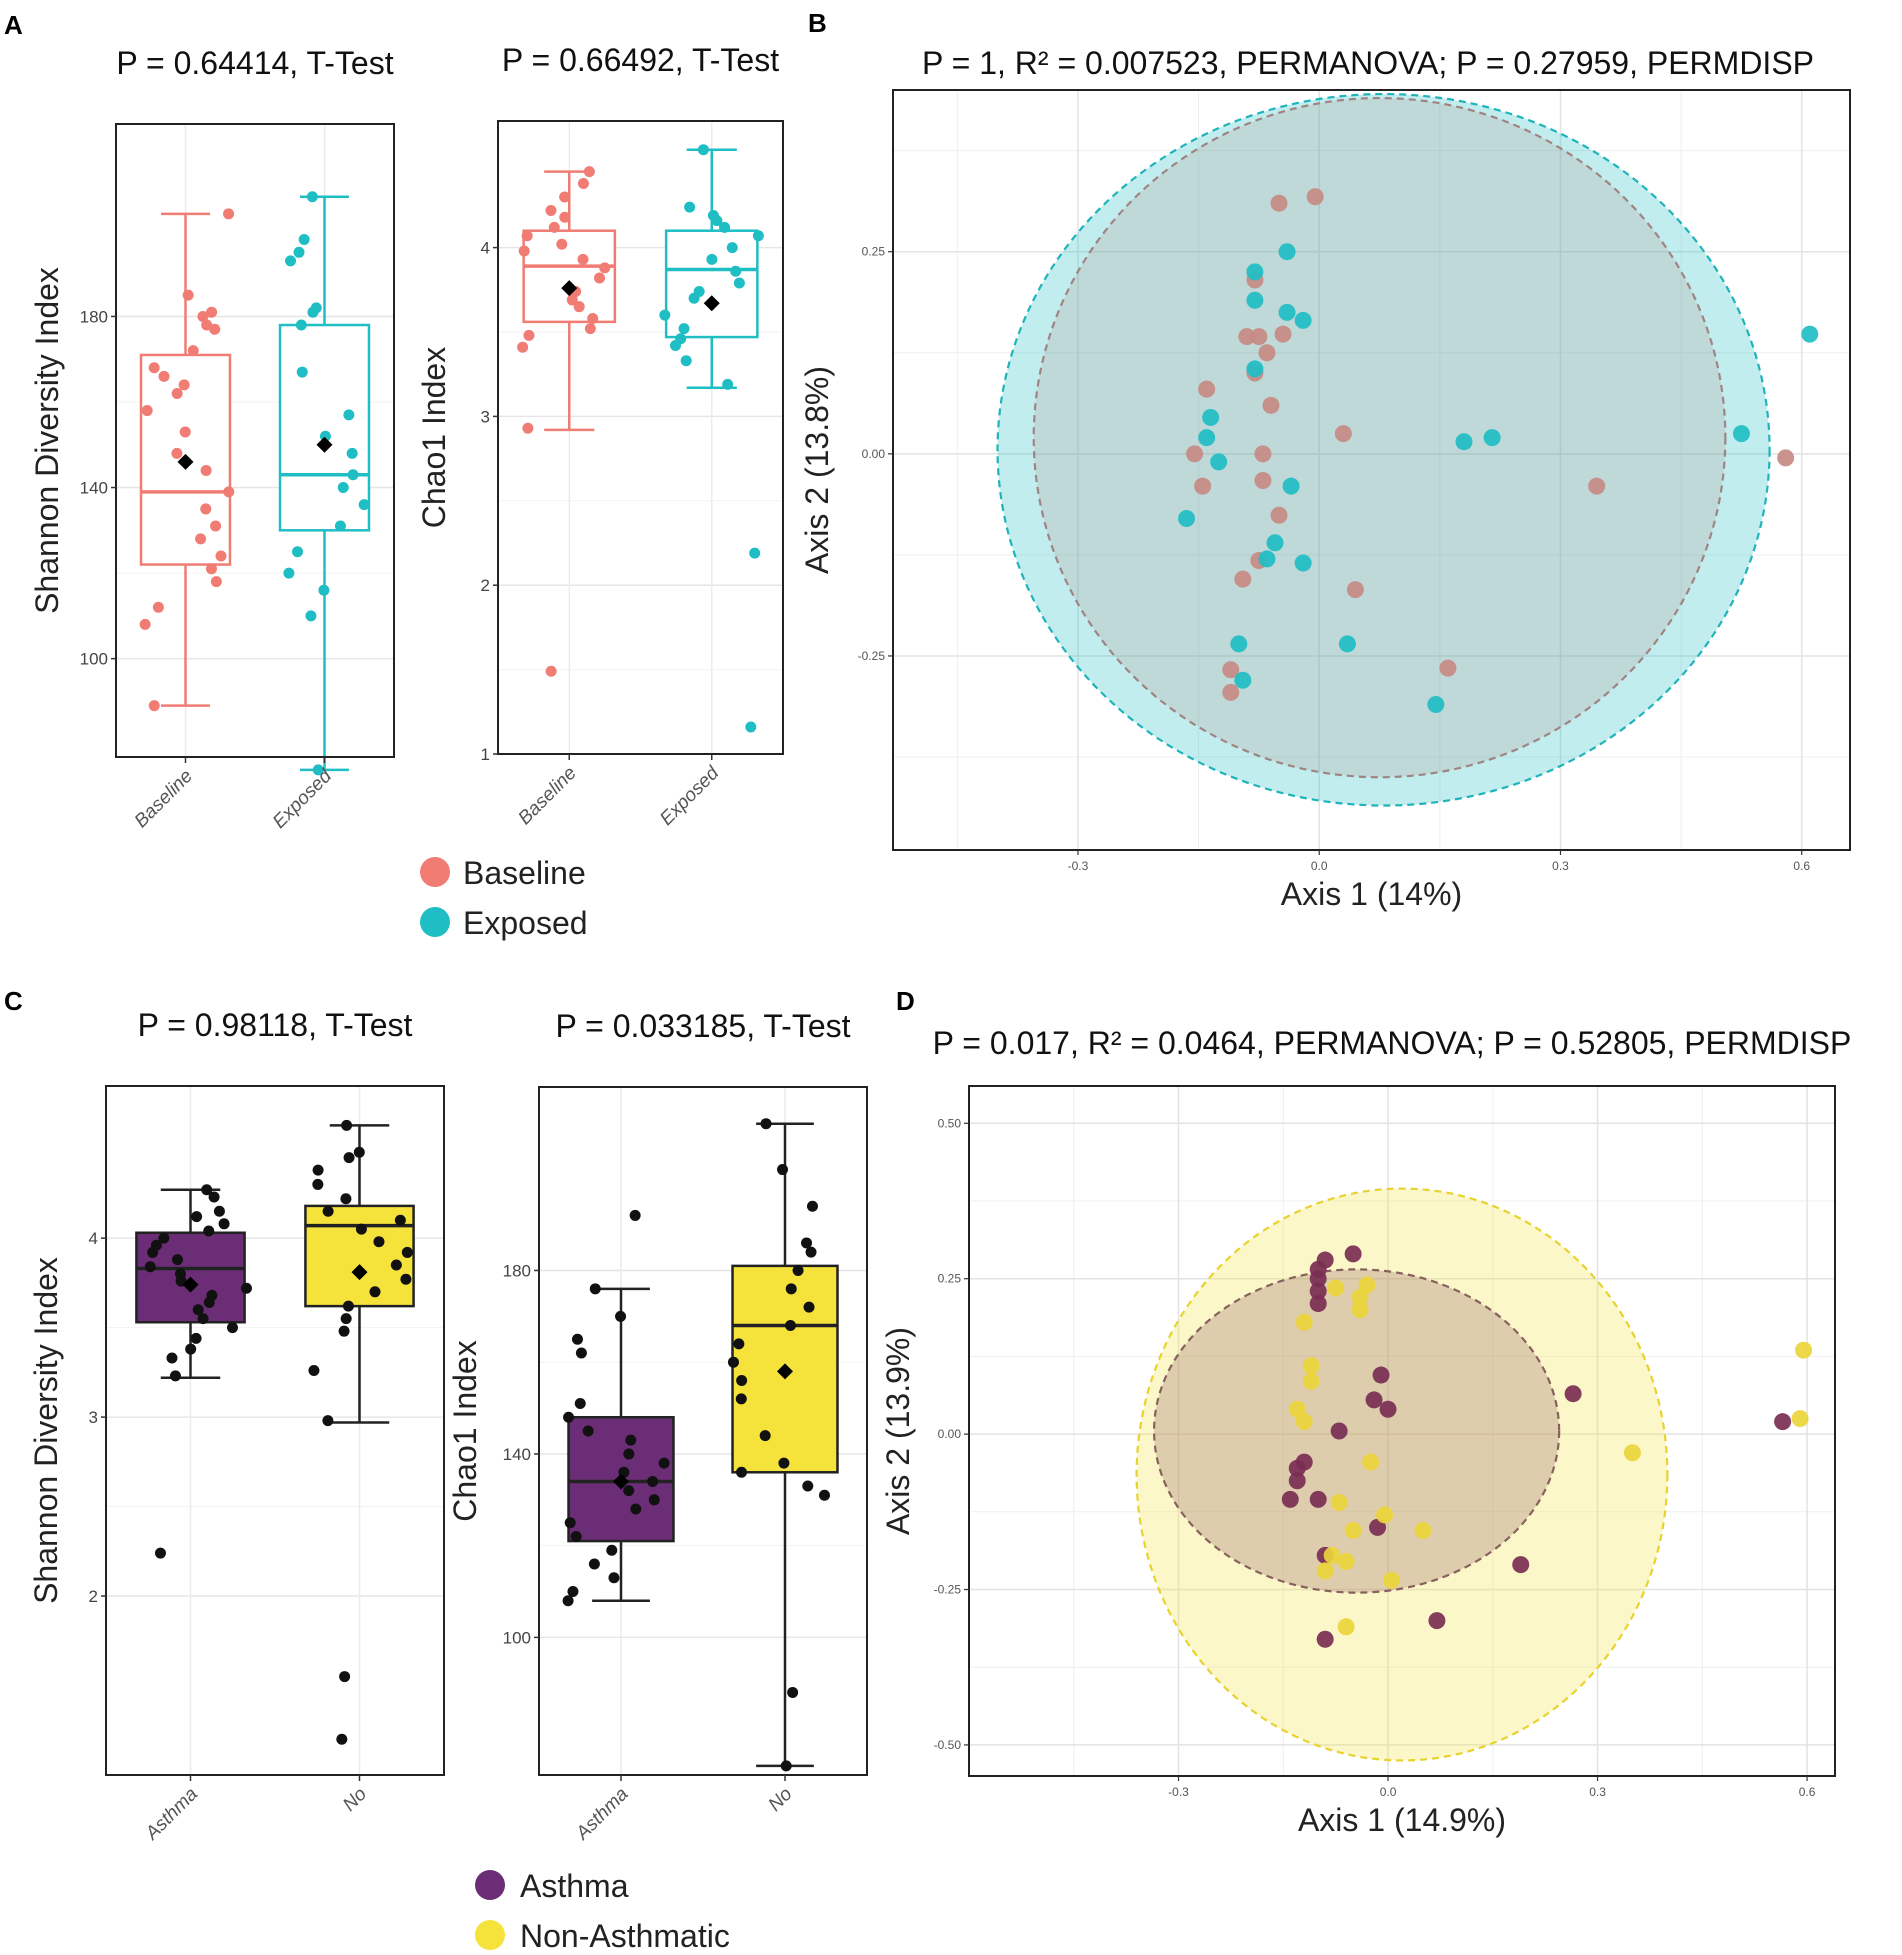 This screenshot has width=1902, height=1955. What do you see at coordinates (1319, 866) in the screenshot?
I see `x-tick-label: 0.0` at bounding box center [1319, 866].